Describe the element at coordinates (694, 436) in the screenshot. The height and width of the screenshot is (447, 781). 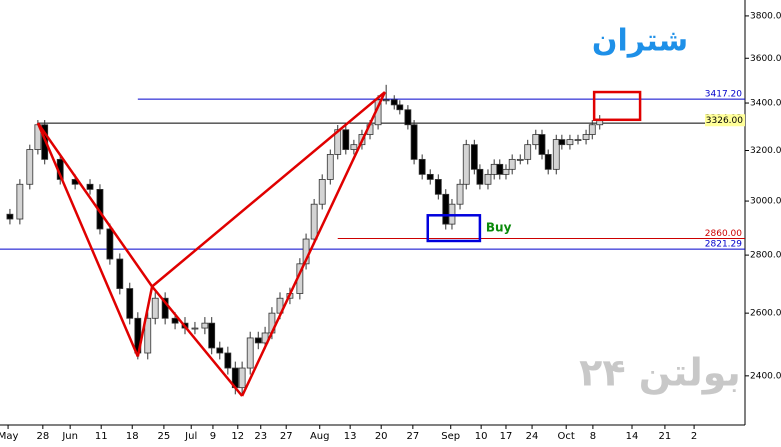
I see `x-tick-label: 2` at that location.